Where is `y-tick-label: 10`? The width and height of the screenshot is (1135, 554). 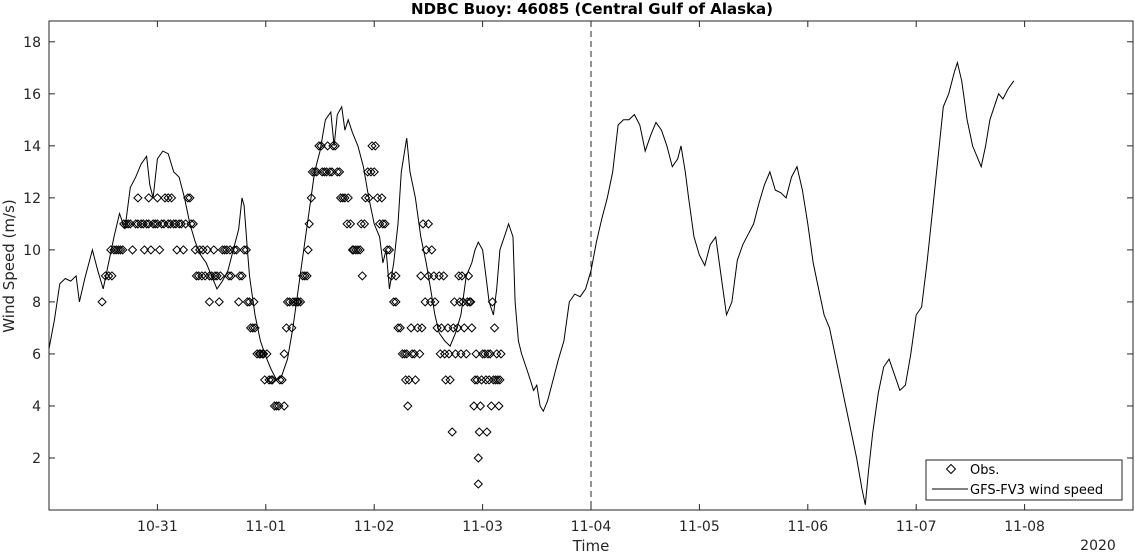
y-tick-label: 10 is located at coordinates (32, 251).